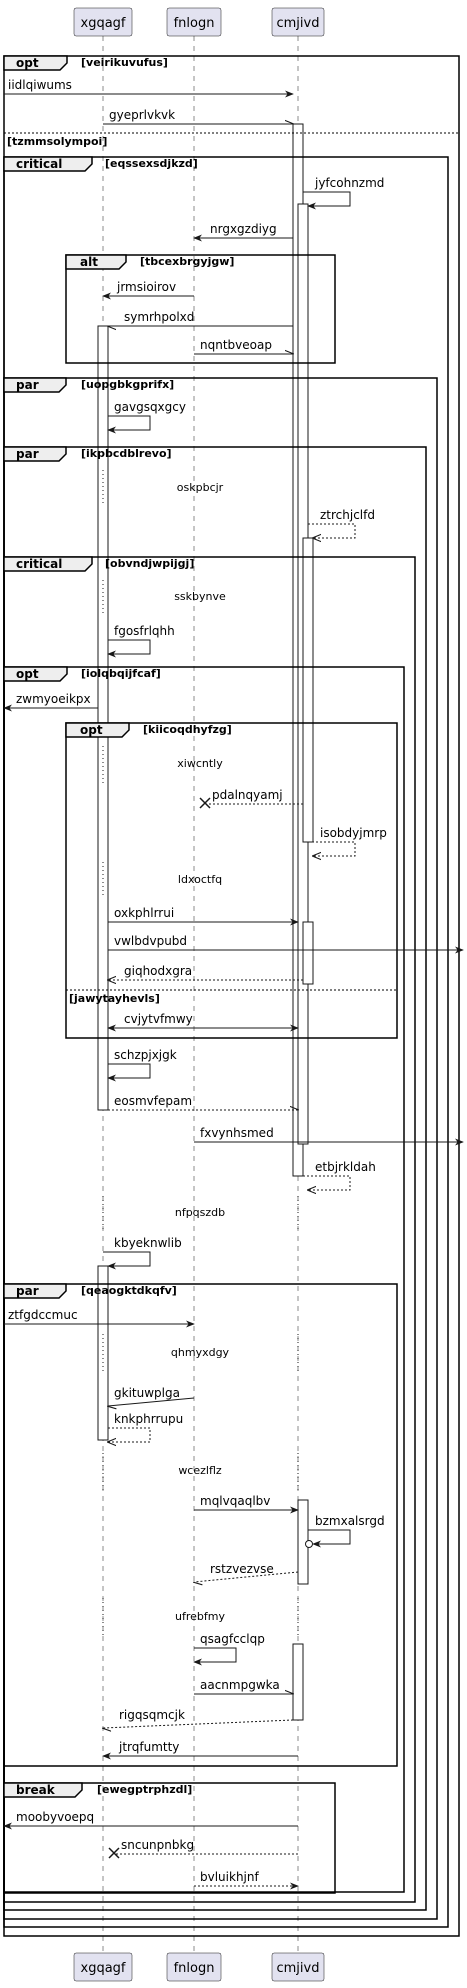  What do you see at coordinates (229, 1649) in the screenshot?
I see `message-qsagfcclqp: qsagfcclqp` at bounding box center [229, 1649].